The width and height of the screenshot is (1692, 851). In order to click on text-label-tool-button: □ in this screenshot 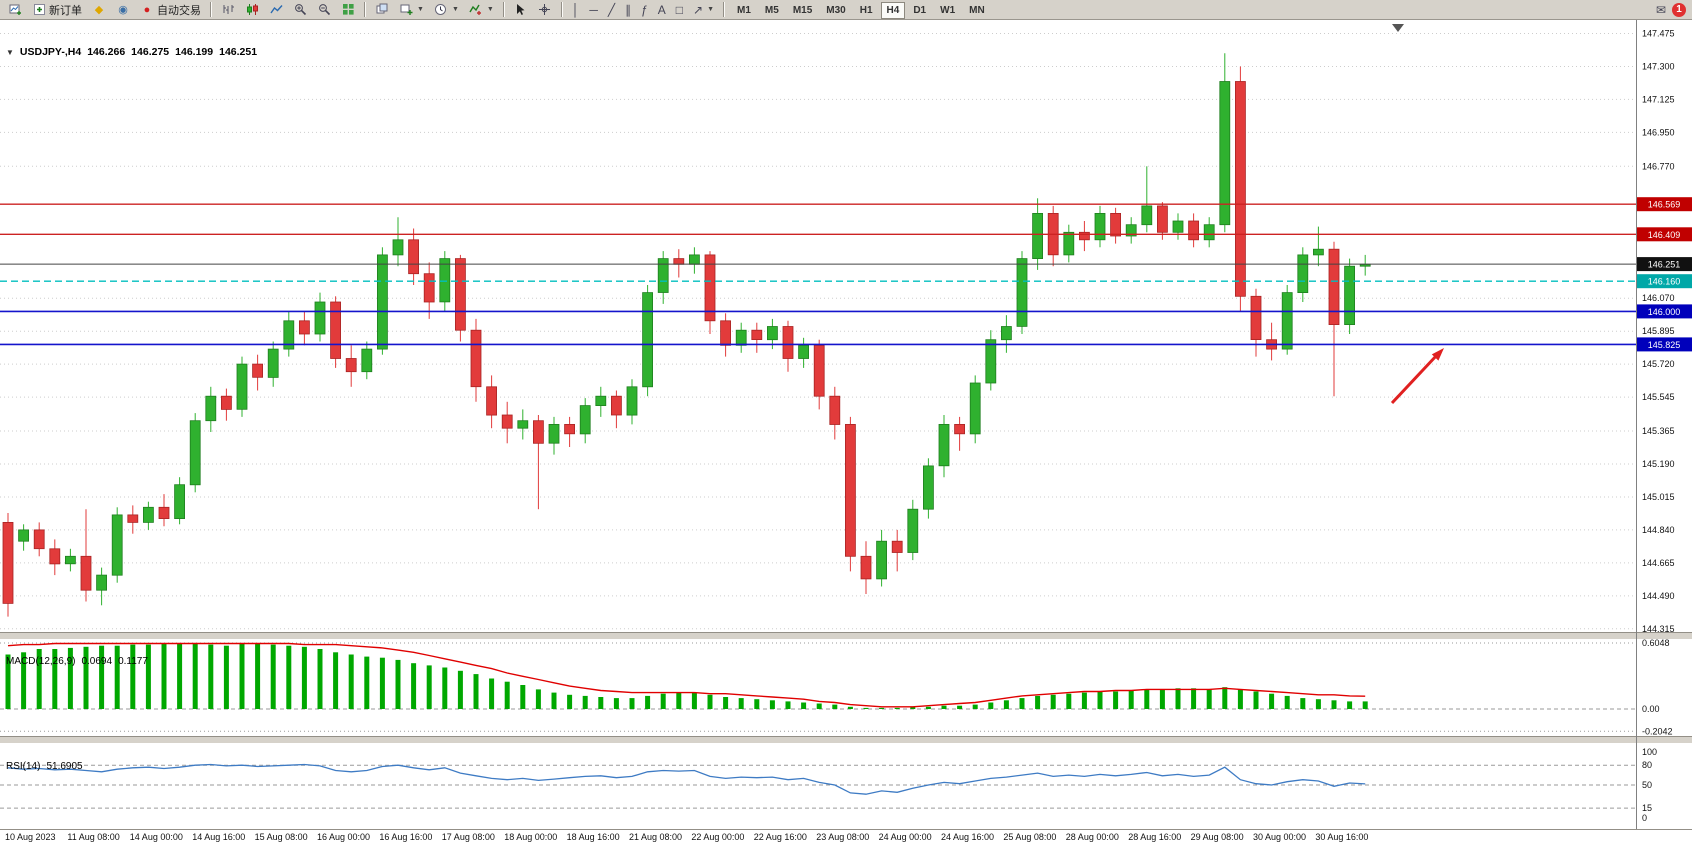, I will do `click(679, 10)`.